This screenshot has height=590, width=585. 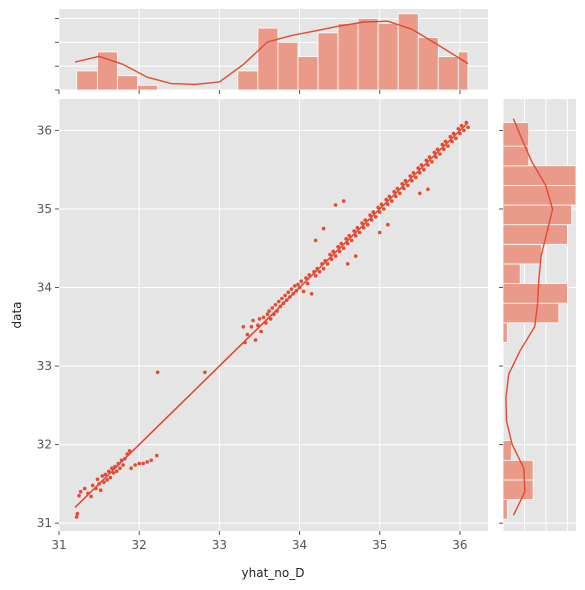 I want to click on right-marginal-panel, so click(x=538, y=315).